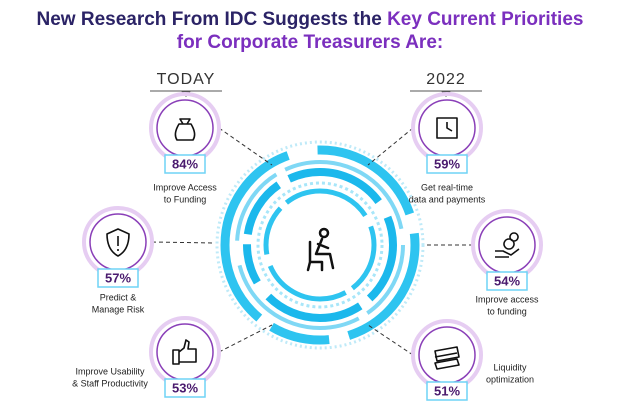 The width and height of the screenshot is (620, 415). I want to click on priority-item: 51% Liquidity optimization, so click(450, 360).